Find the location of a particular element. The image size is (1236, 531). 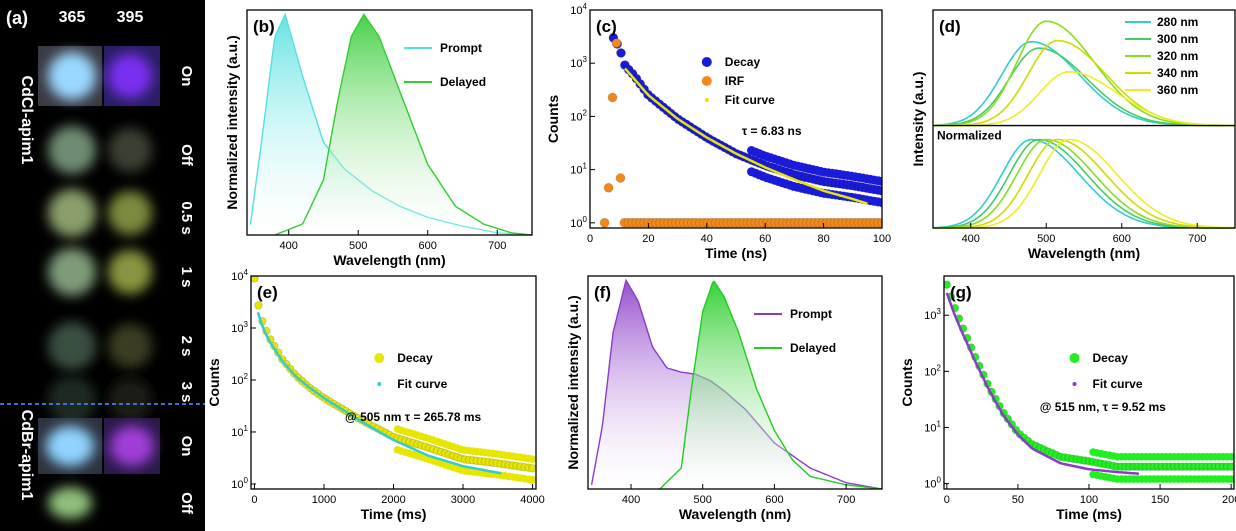

y-axis-label: Normalized intensity (a.u.) is located at coordinates (232, 122).